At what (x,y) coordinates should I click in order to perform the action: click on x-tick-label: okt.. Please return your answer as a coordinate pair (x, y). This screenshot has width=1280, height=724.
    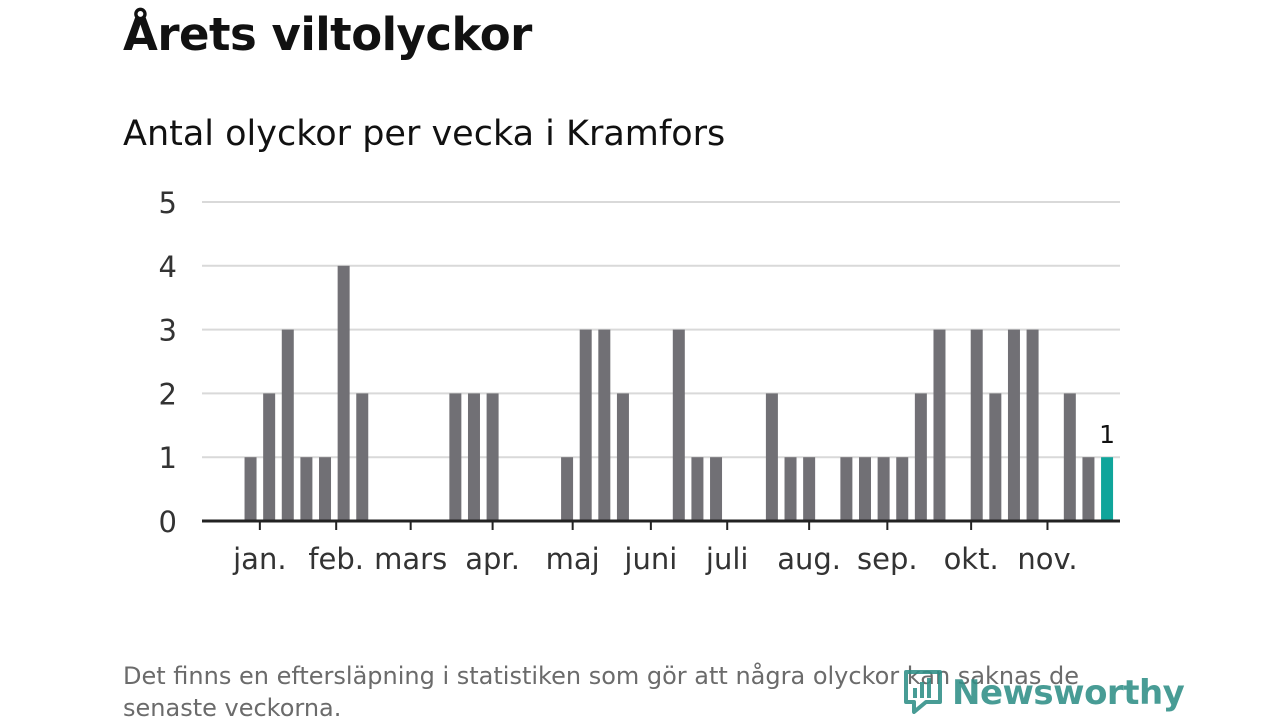
    Looking at the image, I should click on (971, 559).